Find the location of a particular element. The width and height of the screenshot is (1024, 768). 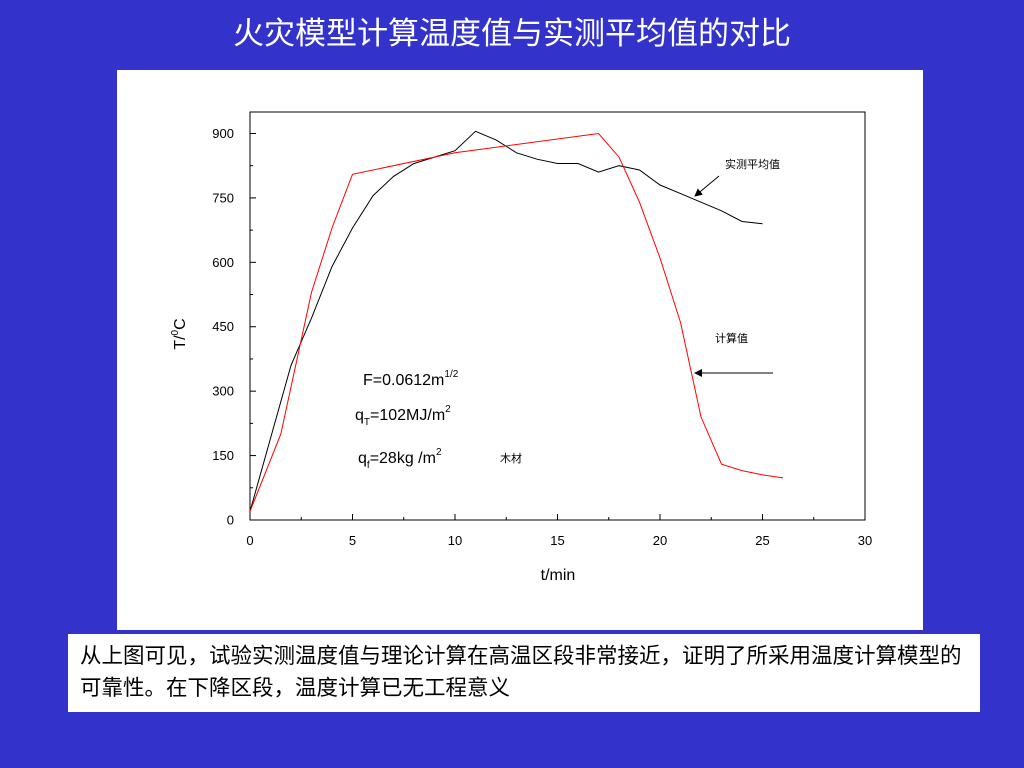

y-axis-title-sup: 0 is located at coordinates (175, 332).